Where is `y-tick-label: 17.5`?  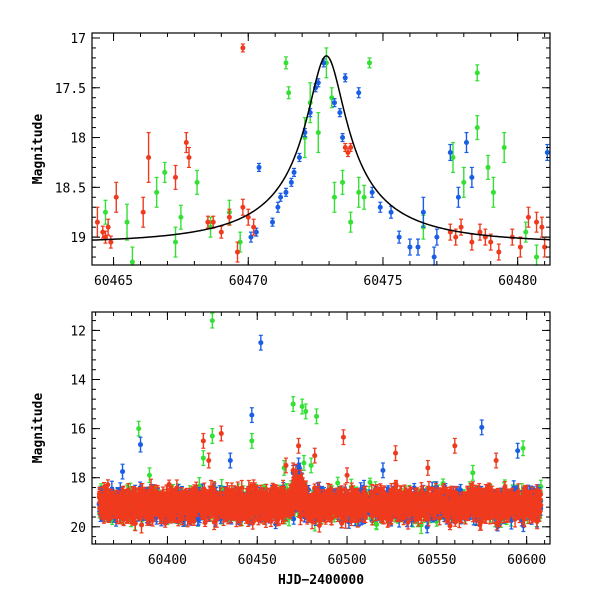 y-tick-label: 17.5 is located at coordinates (70, 89).